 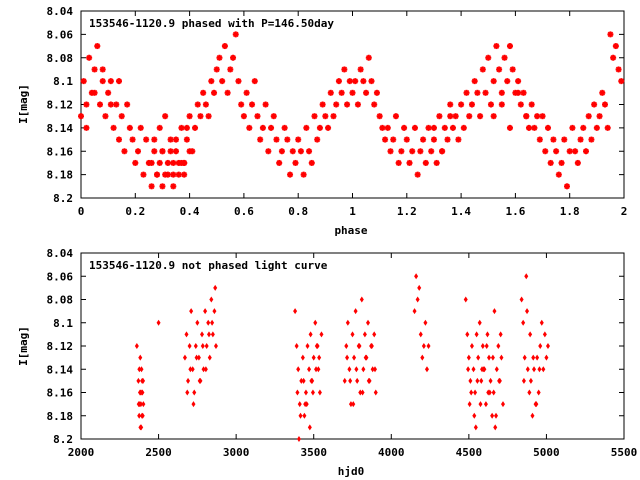 I want to click on phased-xtick-label: 1.6, so click(x=515, y=211).